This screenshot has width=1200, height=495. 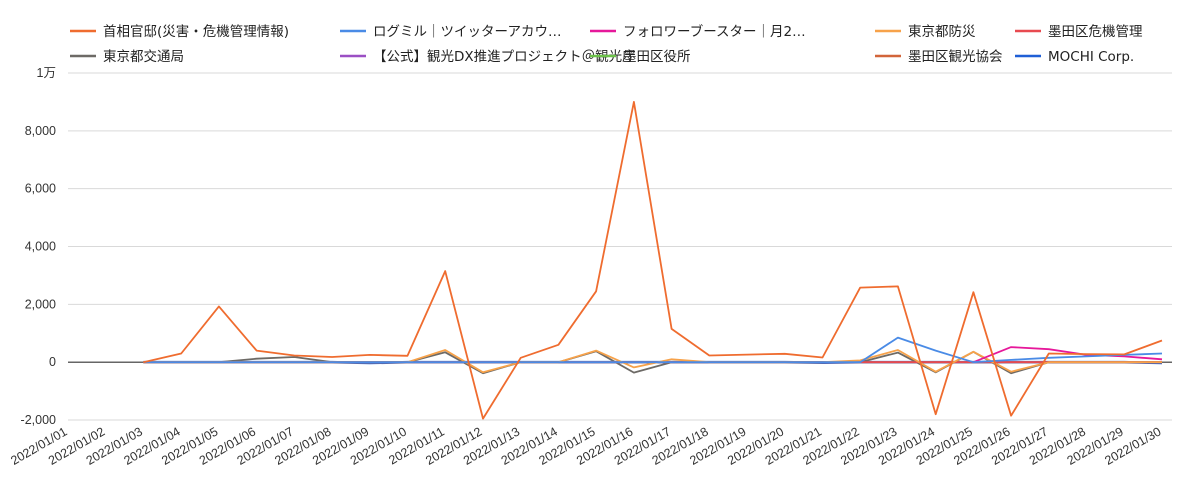 I want to click on legend-item: 東京都交通局, so click(x=127, y=56).